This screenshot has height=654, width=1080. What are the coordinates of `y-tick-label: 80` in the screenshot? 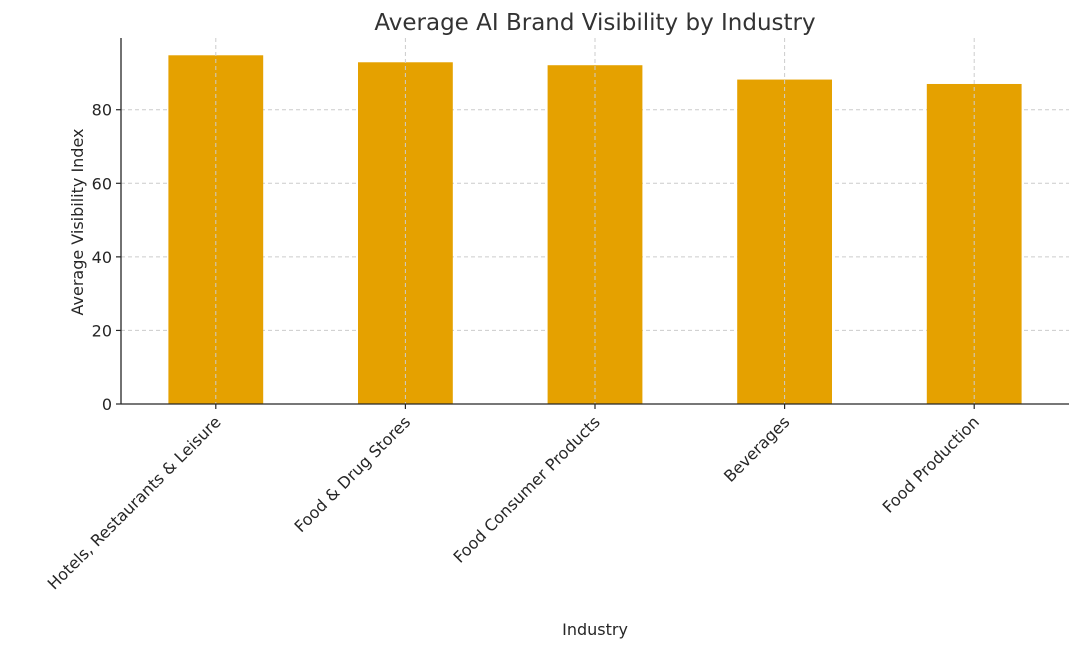 It's located at (102, 110).